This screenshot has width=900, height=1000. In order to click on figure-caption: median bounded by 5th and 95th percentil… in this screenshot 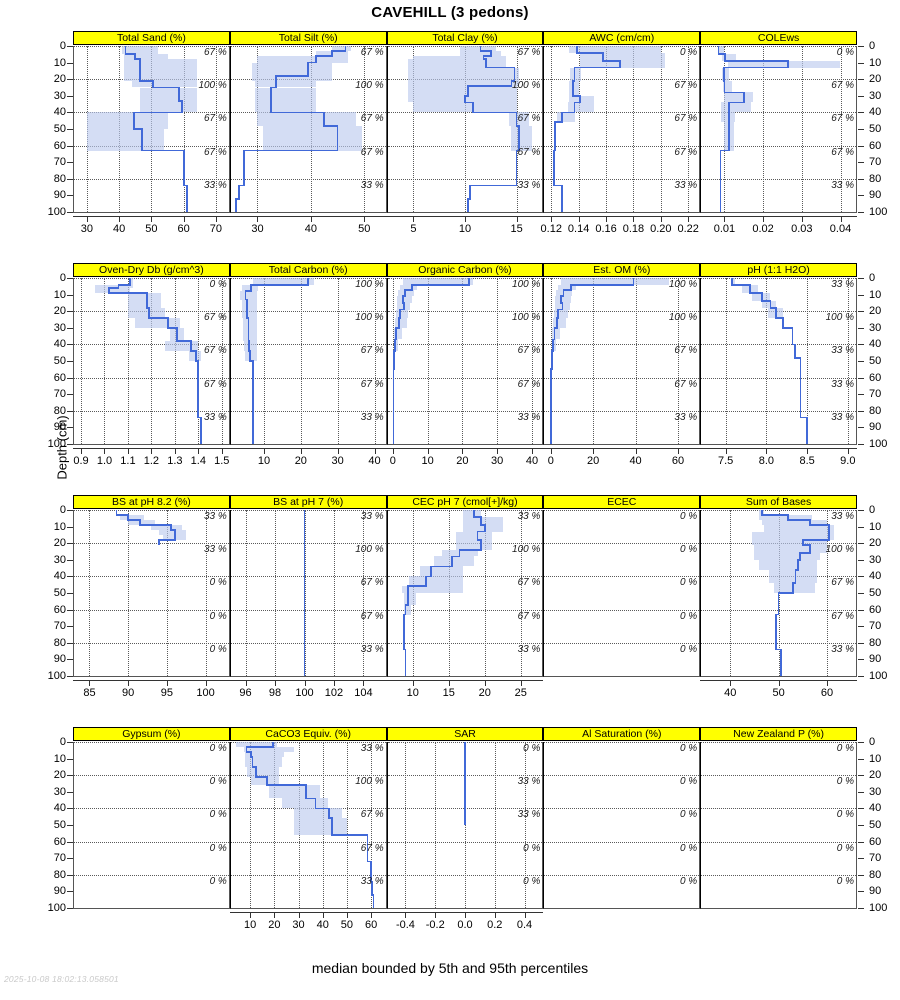, I will do `click(450, 968)`.